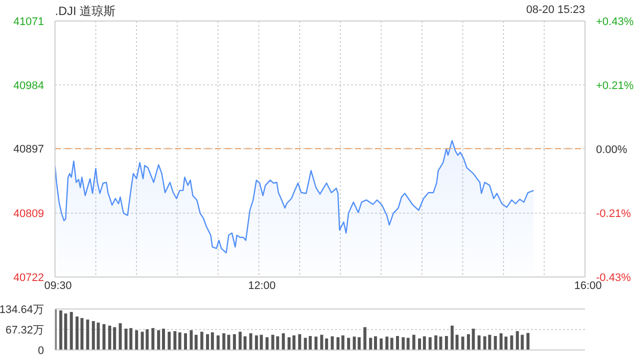 The image size is (640, 360). I want to click on chart-title: .DJI 道琼斯, so click(85, 11).